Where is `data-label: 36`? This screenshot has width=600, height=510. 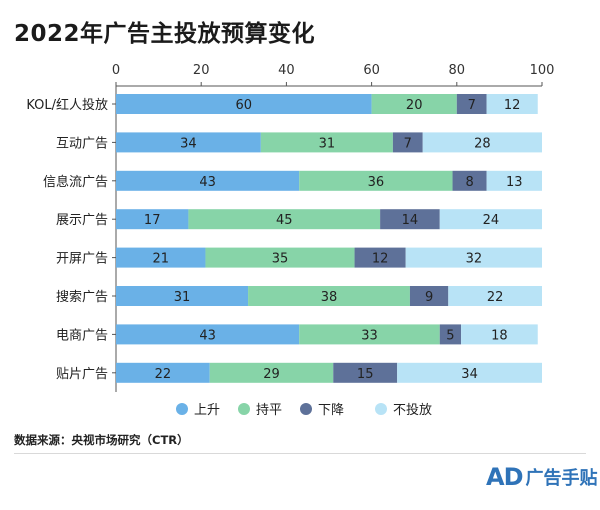 data-label: 36 is located at coordinates (376, 182).